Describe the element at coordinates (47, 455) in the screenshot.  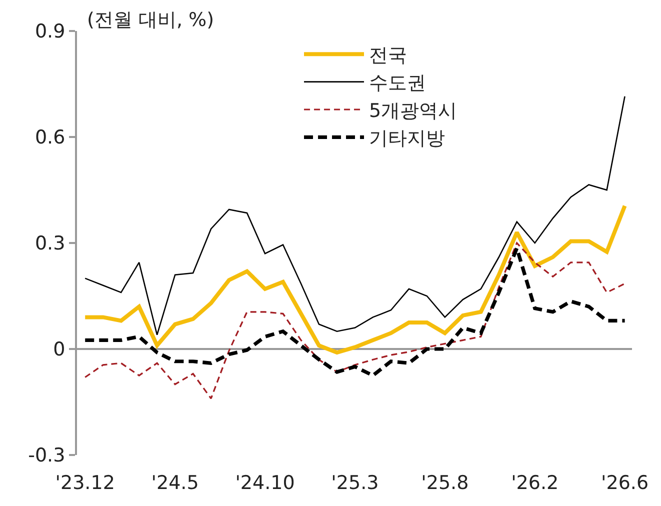
I see `y-tick-label: -0.3` at that location.